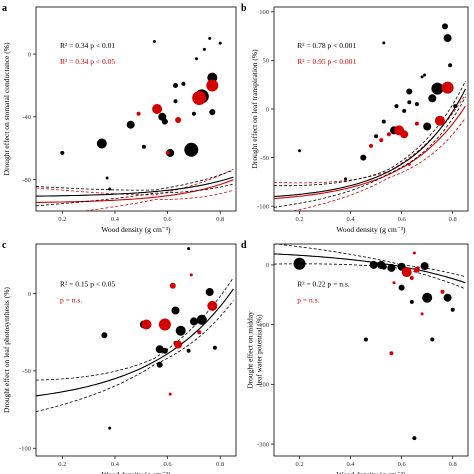 This screenshot has height=474, width=474. I want to click on y-tick-label: -100, so click(25, 449).